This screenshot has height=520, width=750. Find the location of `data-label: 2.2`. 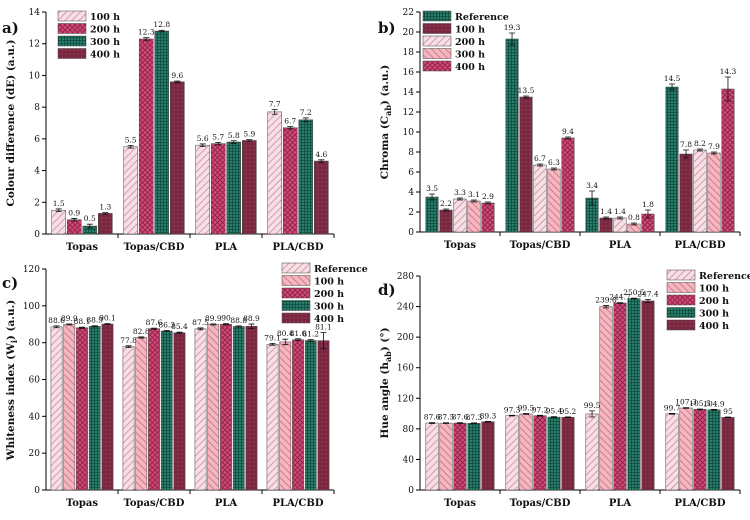

data-label: 2.2 is located at coordinates (446, 203).